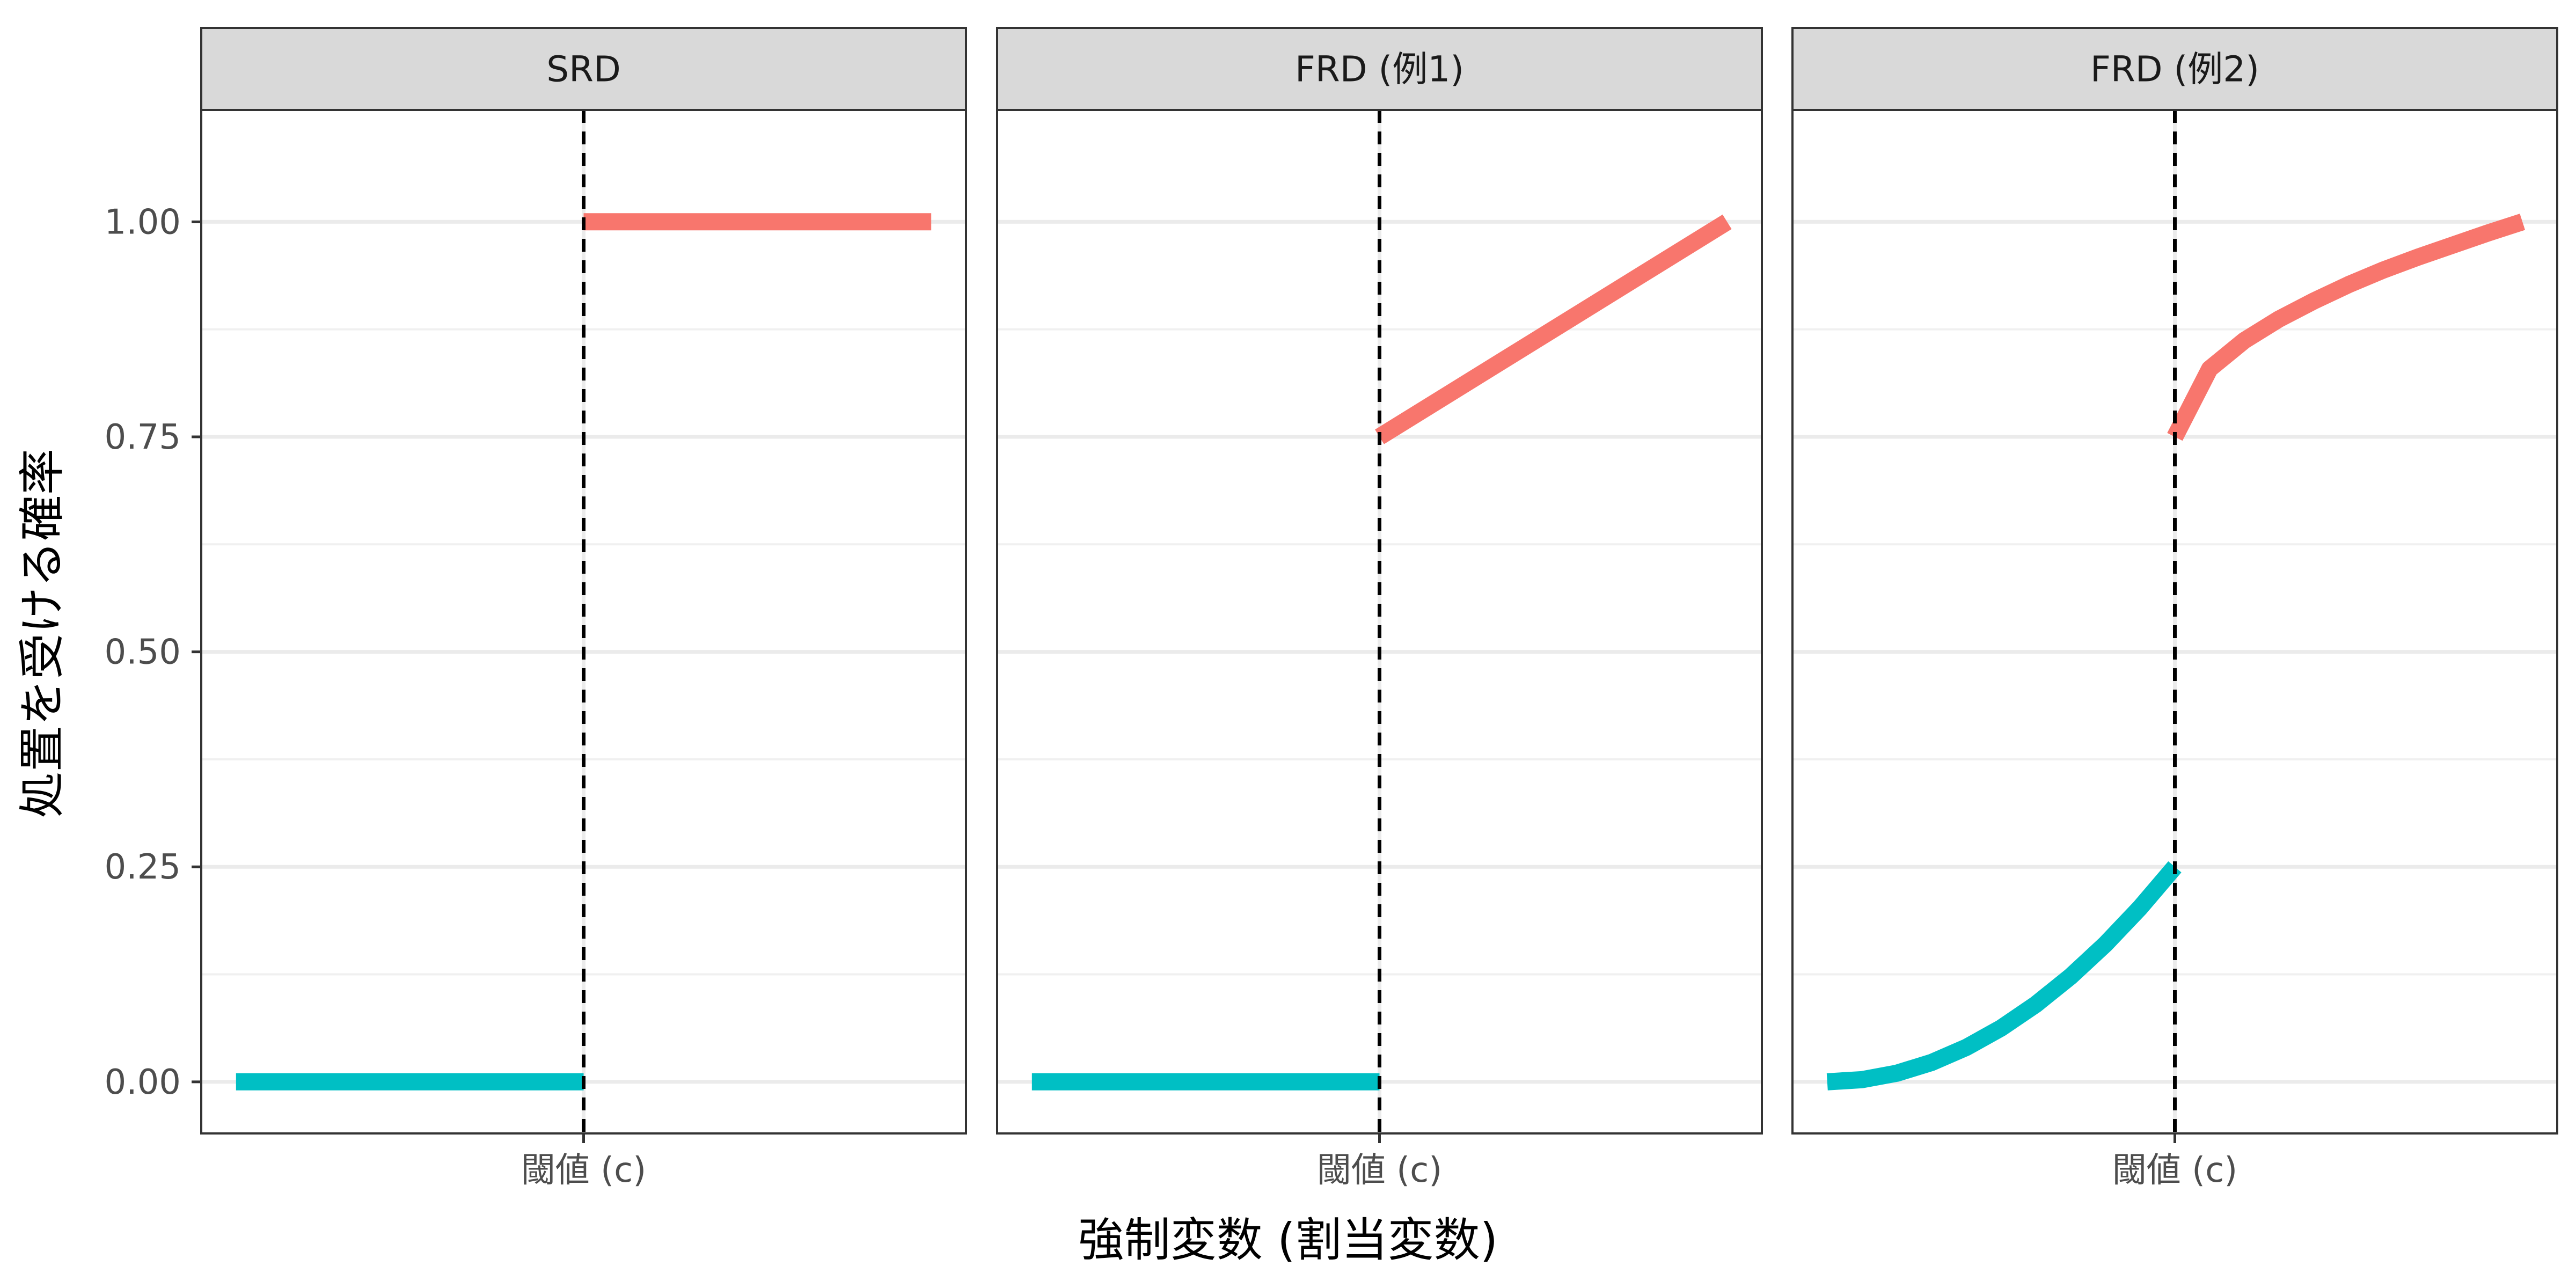 The image size is (2576, 1288). What do you see at coordinates (143, 222) in the screenshot?
I see `y-tick-label: 1.00` at bounding box center [143, 222].